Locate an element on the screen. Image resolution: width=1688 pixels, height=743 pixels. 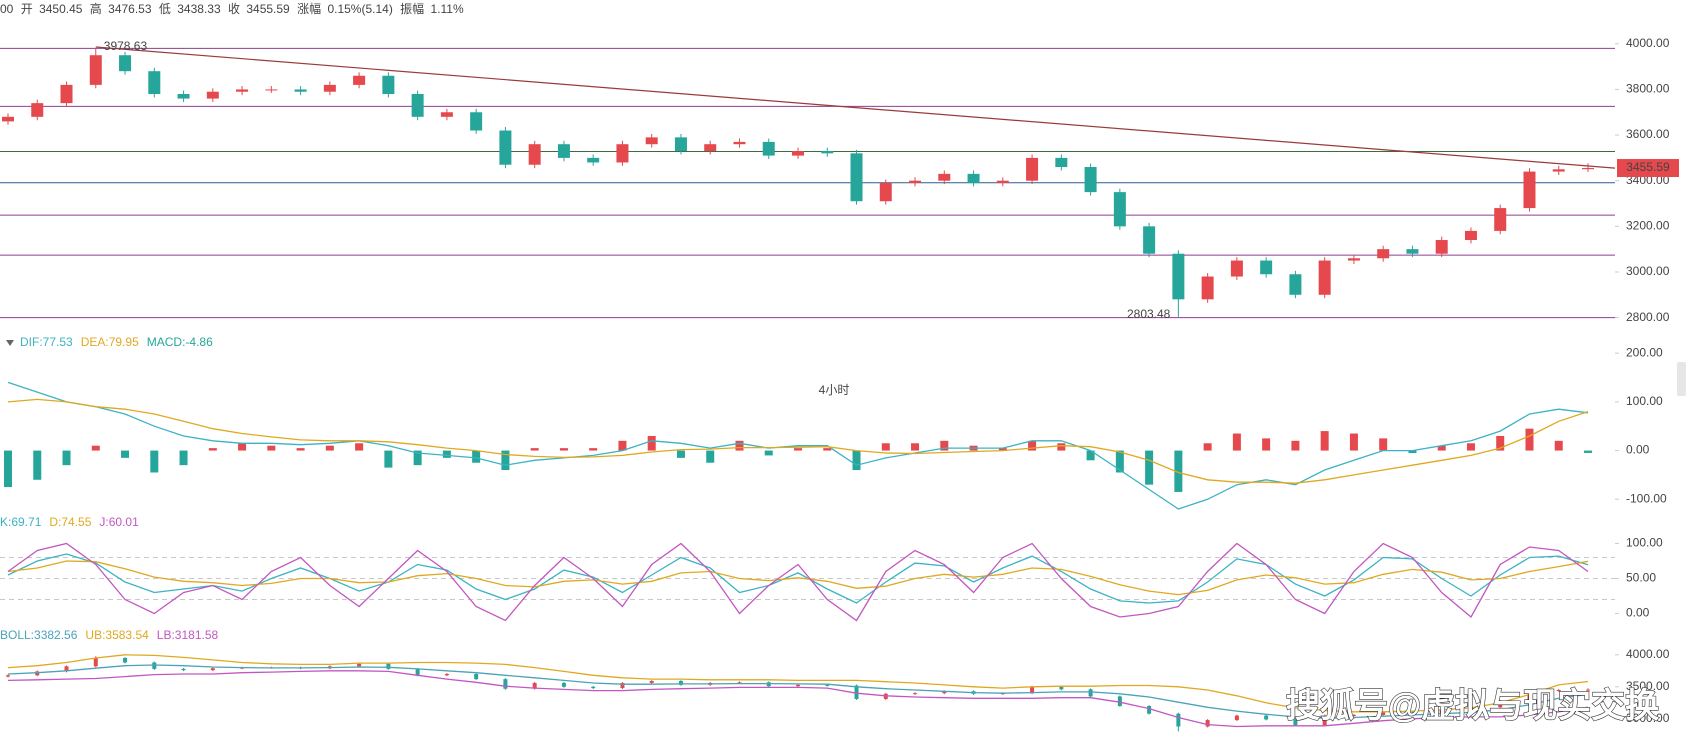
header-item: 3455.59 is located at coordinates (268, 9).